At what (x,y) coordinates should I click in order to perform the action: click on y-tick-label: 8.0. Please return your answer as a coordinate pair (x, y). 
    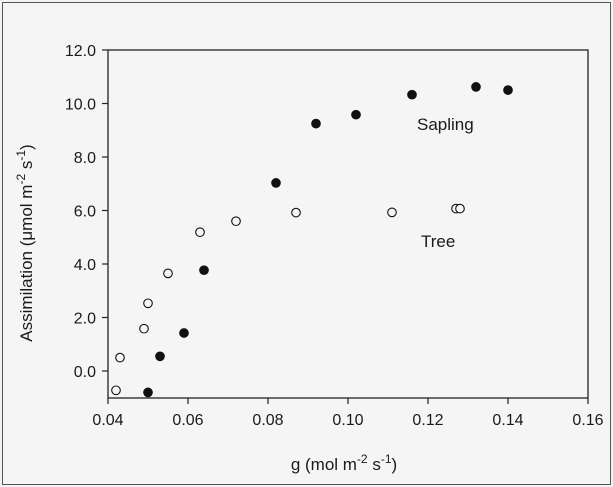
    Looking at the image, I should click on (85, 158).